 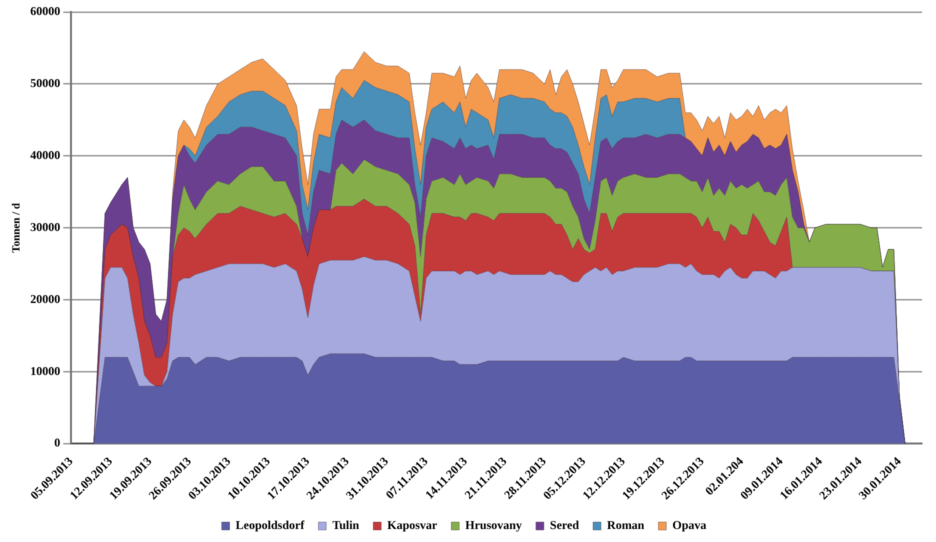 I want to click on y-tick-label: 50000, so click(x=45, y=83).